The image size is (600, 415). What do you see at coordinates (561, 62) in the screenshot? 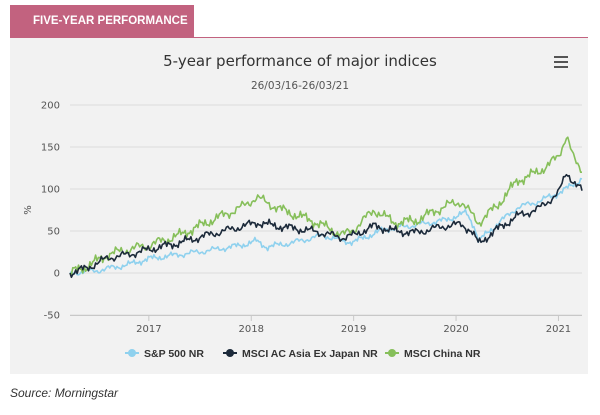
I see `hamburger-menu-icon` at bounding box center [561, 62].